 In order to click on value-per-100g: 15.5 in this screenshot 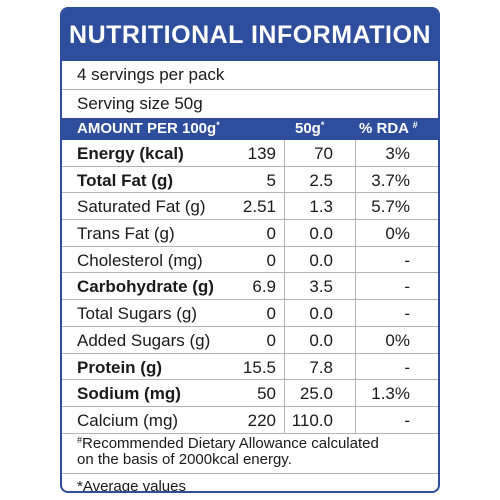, I will do `click(249, 367)`.